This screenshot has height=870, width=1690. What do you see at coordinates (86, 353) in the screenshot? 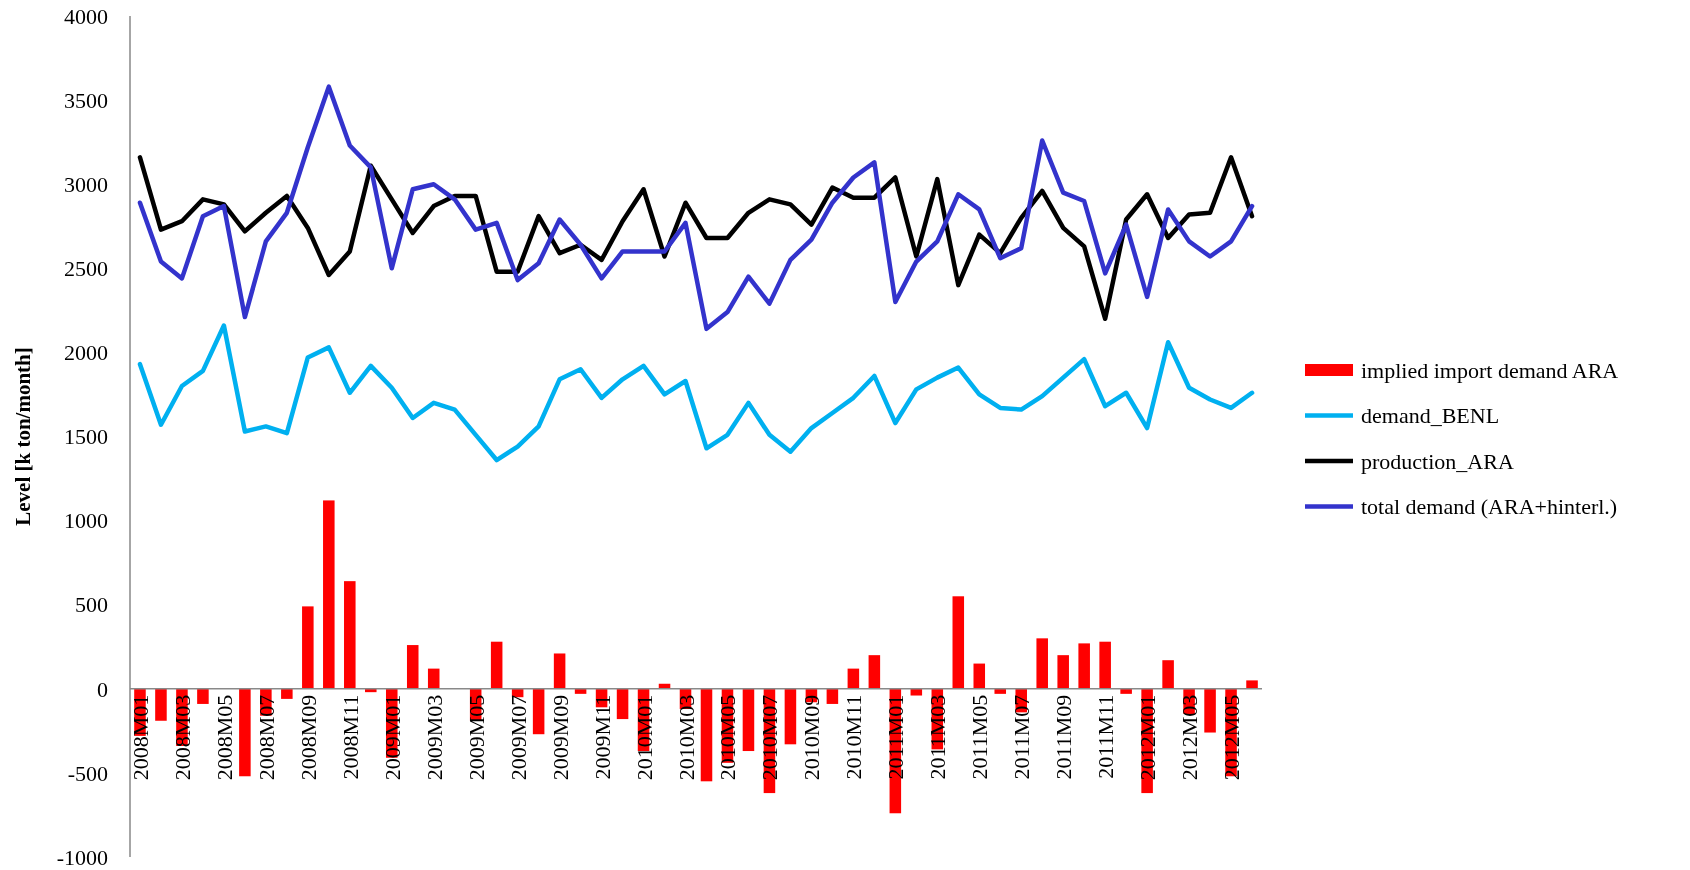
I see `y-tick-label: 2000` at bounding box center [86, 353].